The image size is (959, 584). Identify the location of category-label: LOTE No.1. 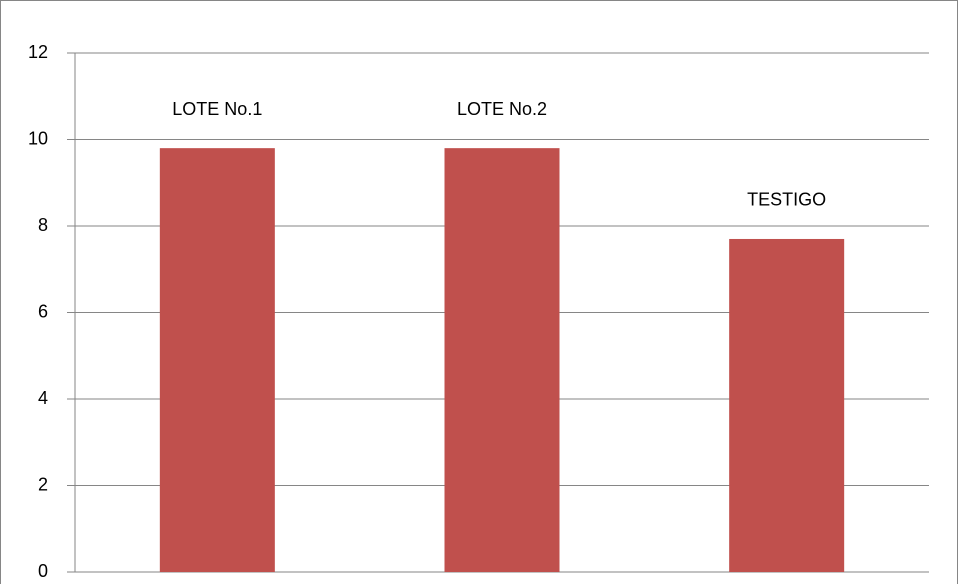
(217, 109).